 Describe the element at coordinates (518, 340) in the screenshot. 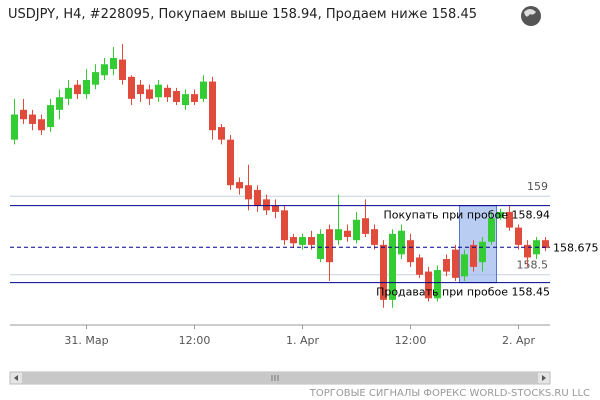

I see `x-tick-label: 2. Apr` at that location.